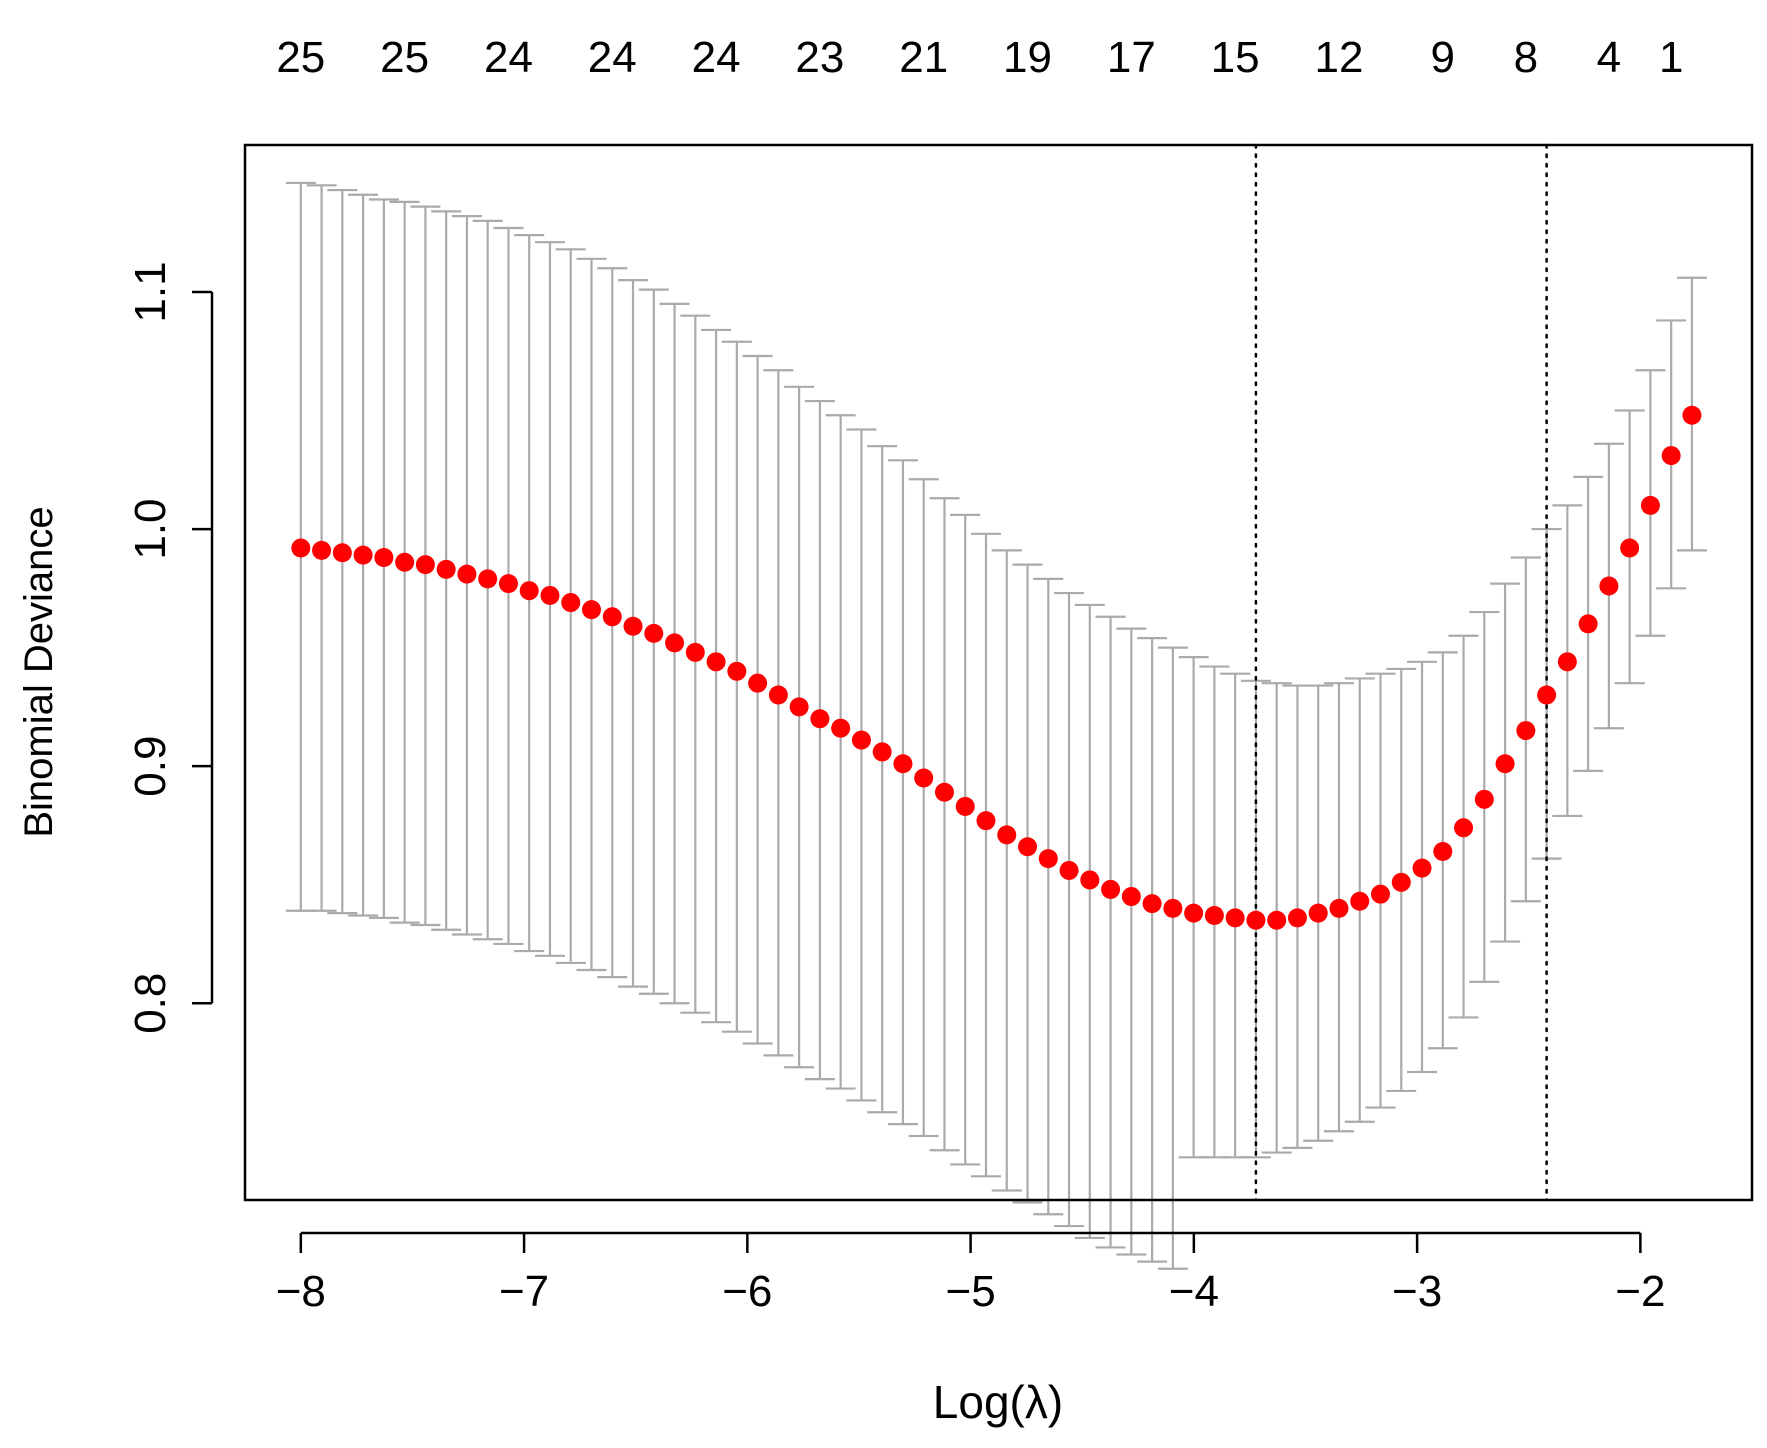 This screenshot has height=1448, width=1767. What do you see at coordinates (923, 57) in the screenshot?
I see `top-axis-label: 21` at bounding box center [923, 57].